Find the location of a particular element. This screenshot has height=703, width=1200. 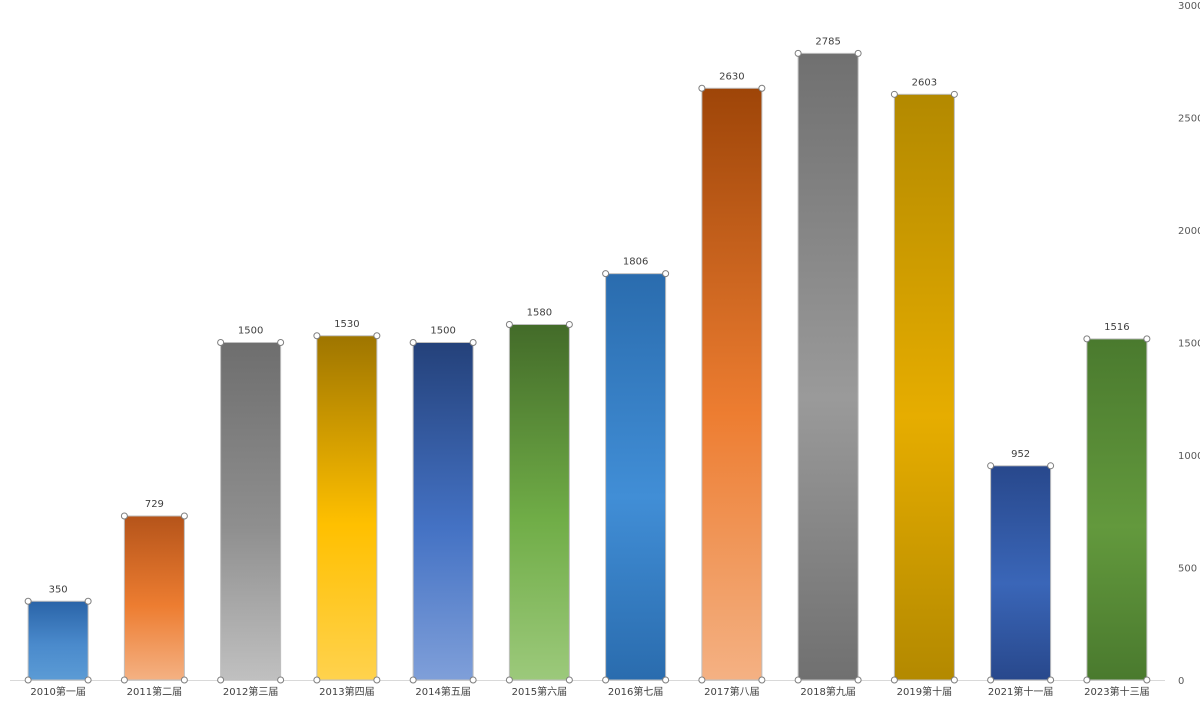

category-label-0: 2010第一届 is located at coordinates (57, 691).